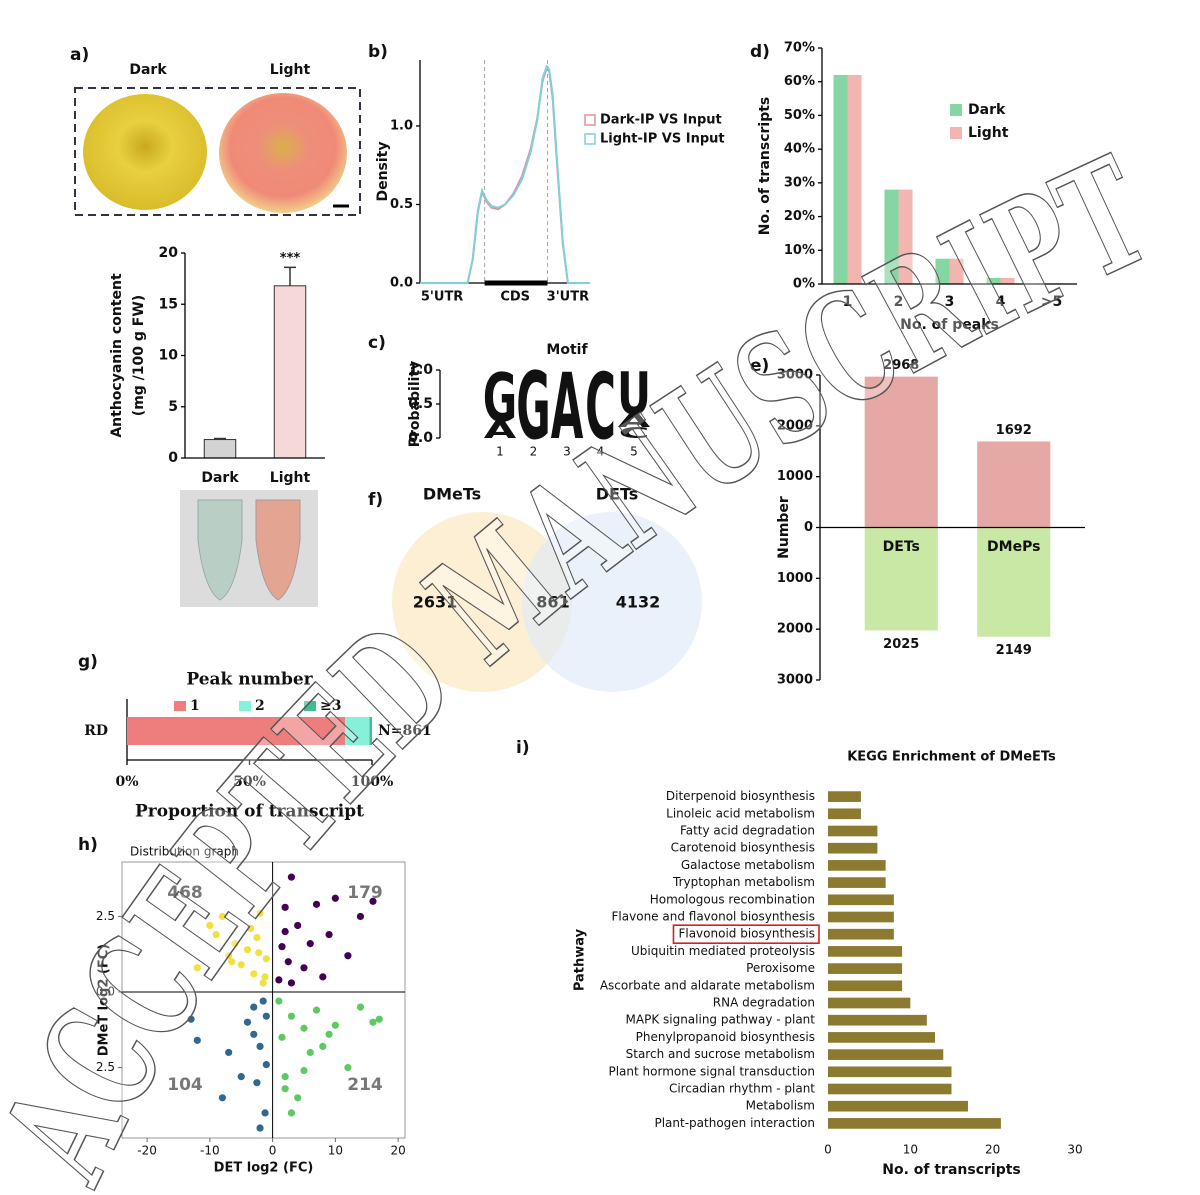  Describe the element at coordinates (799, 250) in the screenshot. I see `y-tick-label: 10%` at that location.